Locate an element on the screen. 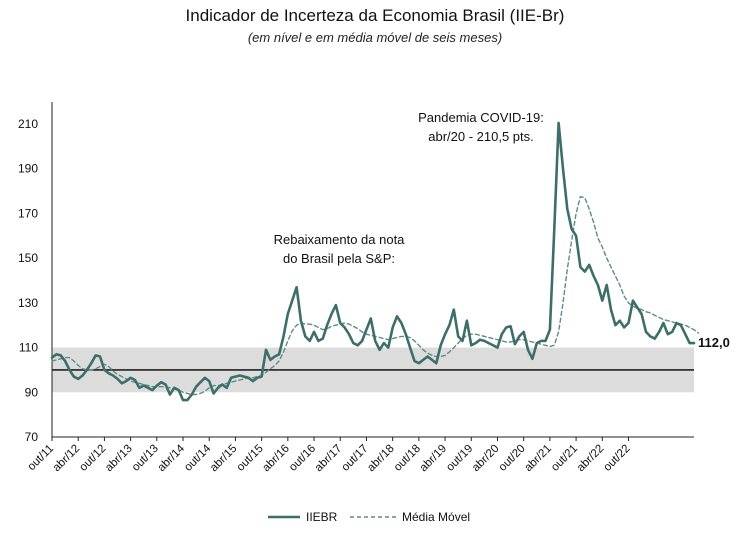 The width and height of the screenshot is (750, 536). annotation-covid: Pandemia COVID-19: is located at coordinates (481, 117).